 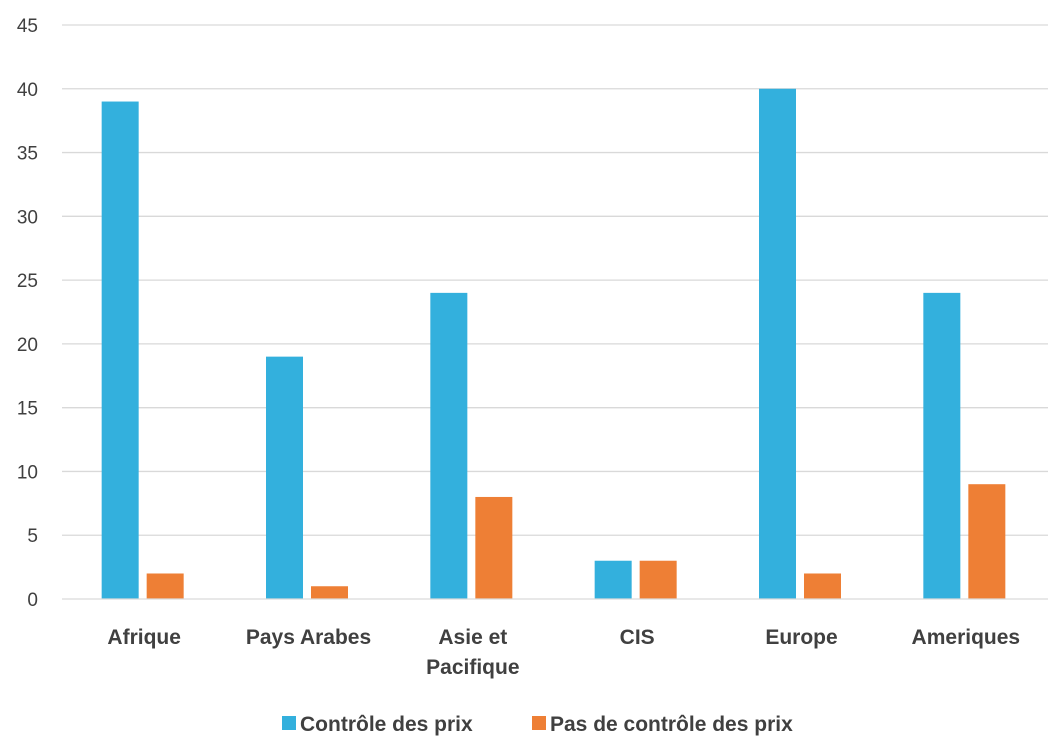 What do you see at coordinates (801, 637) in the screenshot?
I see `x-category-label: Europe` at bounding box center [801, 637].